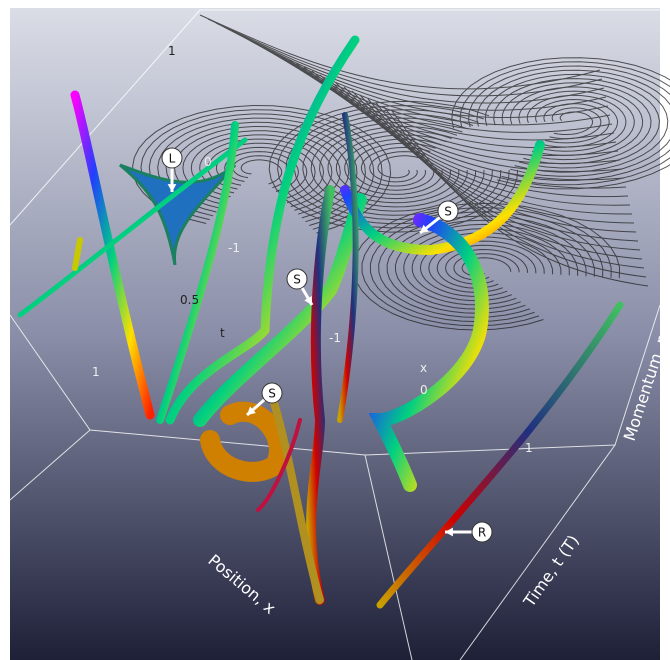 This screenshot has width=670, height=660. I want to click on tick-label: 0.5, so click(189, 300).